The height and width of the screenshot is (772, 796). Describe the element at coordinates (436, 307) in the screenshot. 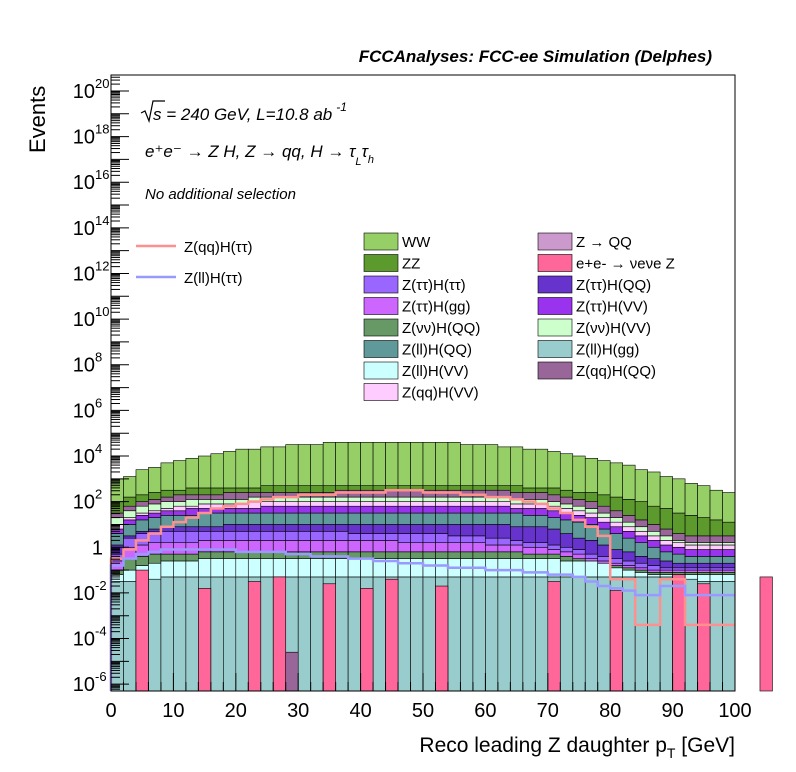

I see `legend-label: Z(ττ)H(gg)` at that location.